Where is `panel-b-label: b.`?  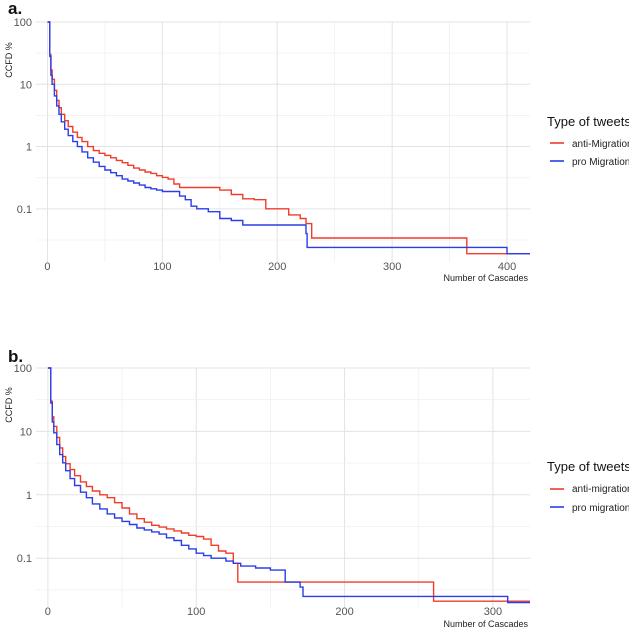 panel-b-label: b. is located at coordinates (15, 356).